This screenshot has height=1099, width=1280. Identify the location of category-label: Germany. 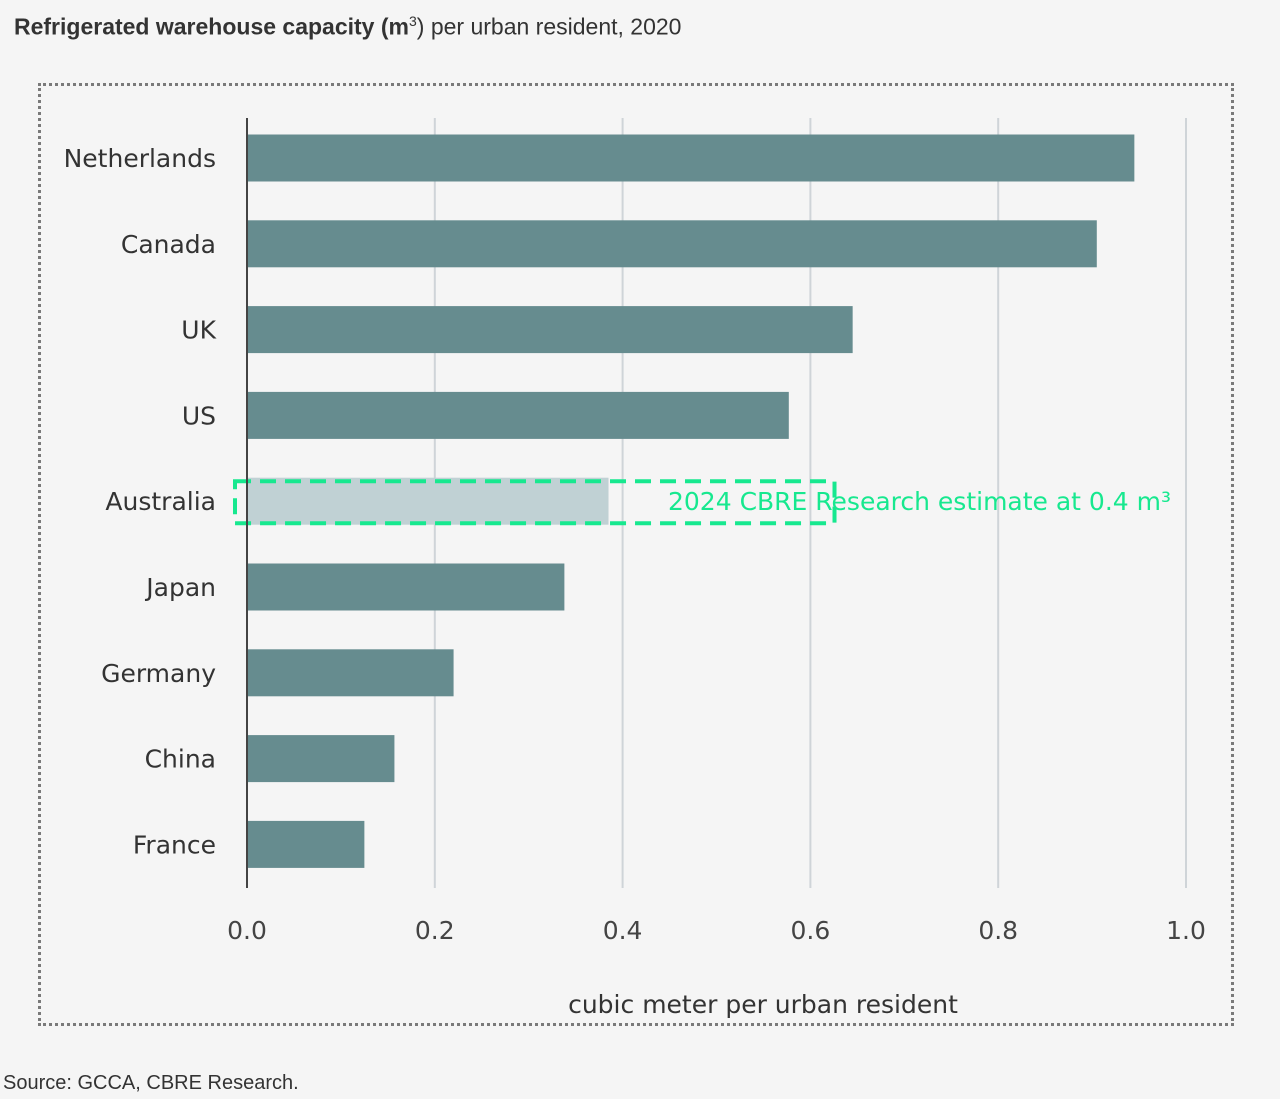
(158, 673).